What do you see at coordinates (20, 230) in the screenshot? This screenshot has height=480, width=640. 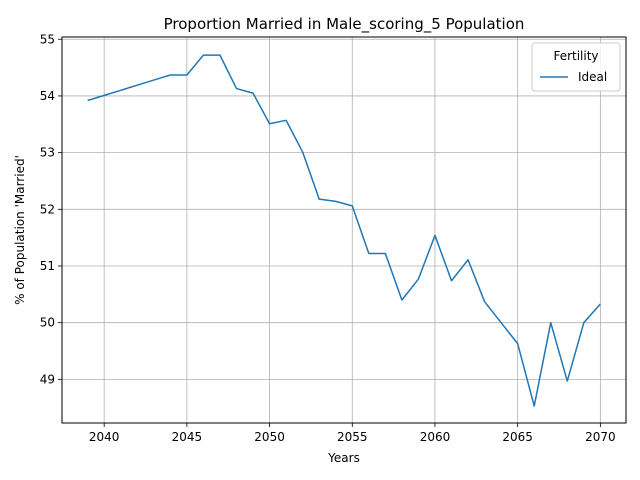 I see `y-axis-label: % of Population 'Married'` at bounding box center [20, 230].